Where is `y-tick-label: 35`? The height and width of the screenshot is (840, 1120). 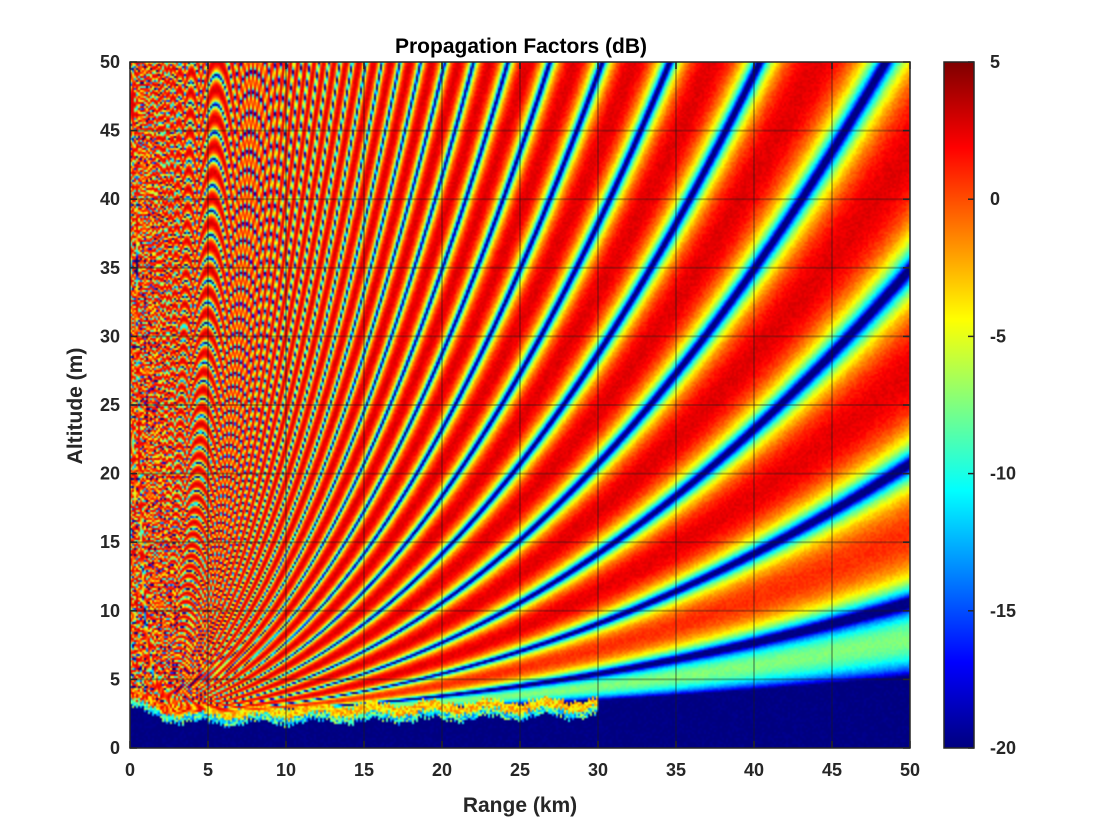
y-tick-label: 35 is located at coordinates (110, 268).